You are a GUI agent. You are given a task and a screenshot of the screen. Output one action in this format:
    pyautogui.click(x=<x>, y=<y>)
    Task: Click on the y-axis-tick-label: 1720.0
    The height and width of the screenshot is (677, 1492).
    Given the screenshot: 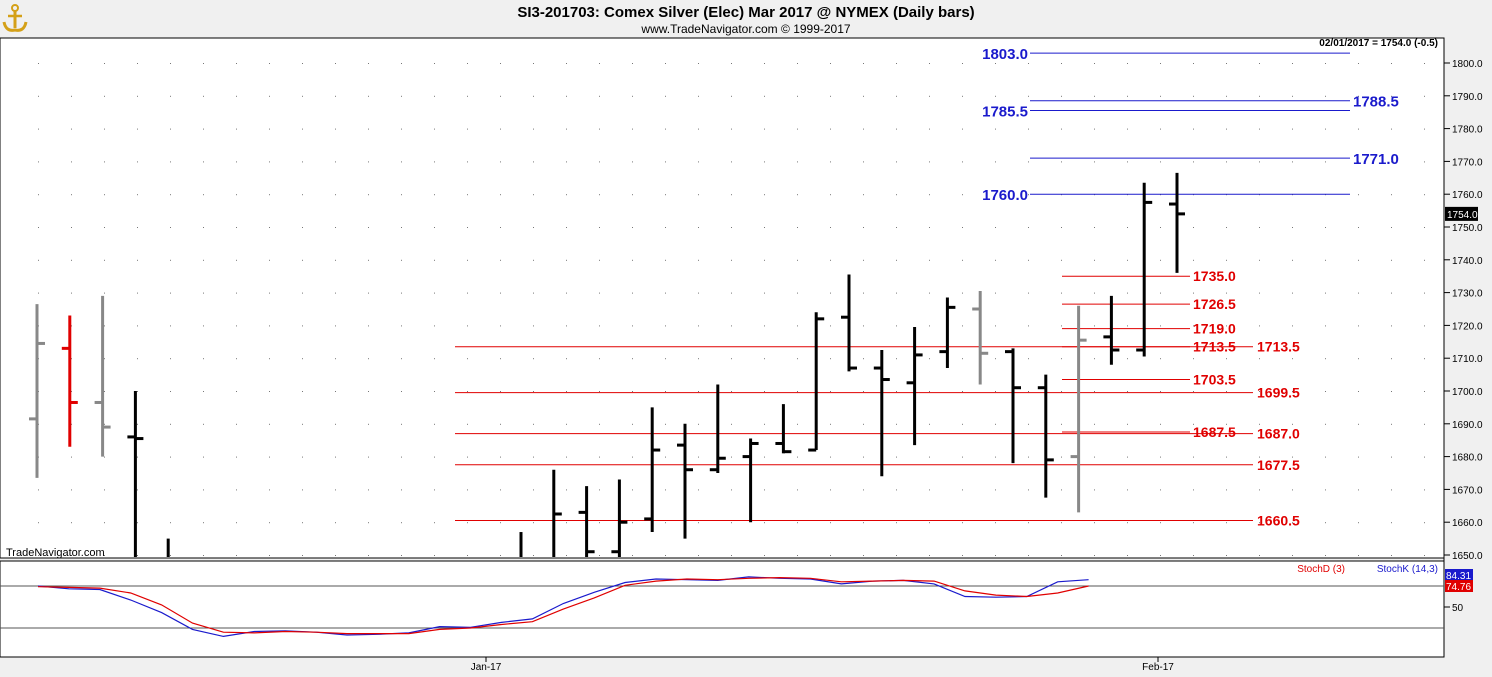 What is the action you would take?
    pyautogui.click(x=1467, y=326)
    